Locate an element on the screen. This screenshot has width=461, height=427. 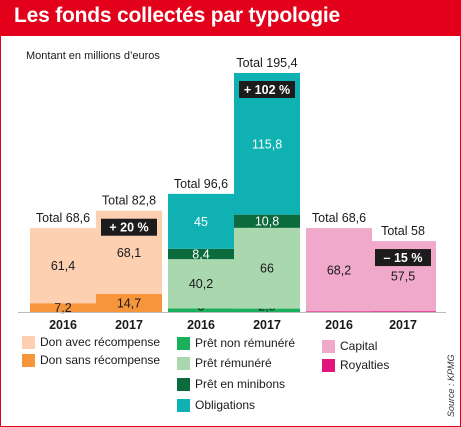
bar-segment-pret-non-remunere-2016 is located at coordinates (201, 310).